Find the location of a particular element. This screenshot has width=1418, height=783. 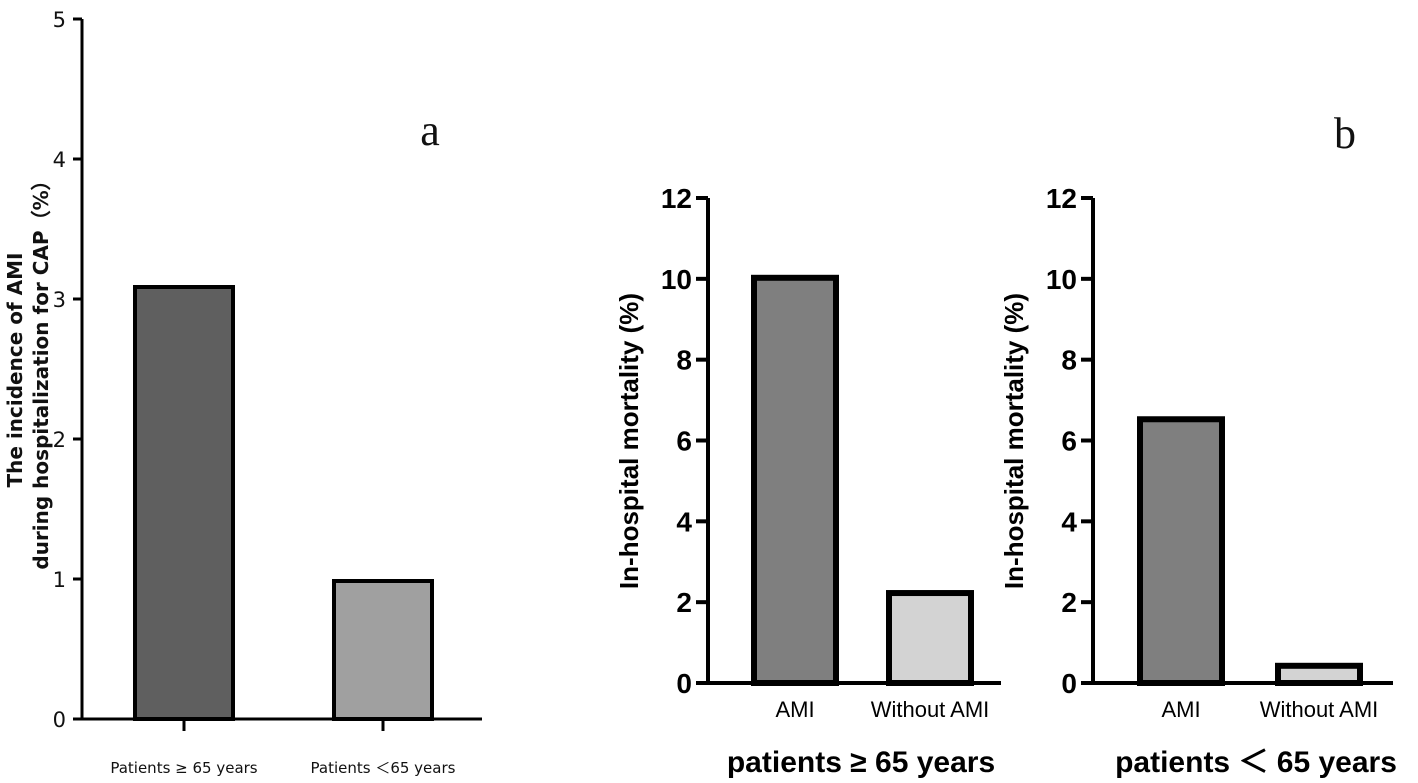

panel-b-left-y-ticks: 0 2 4 6 8 10 12 is located at coordinates (684, 441).